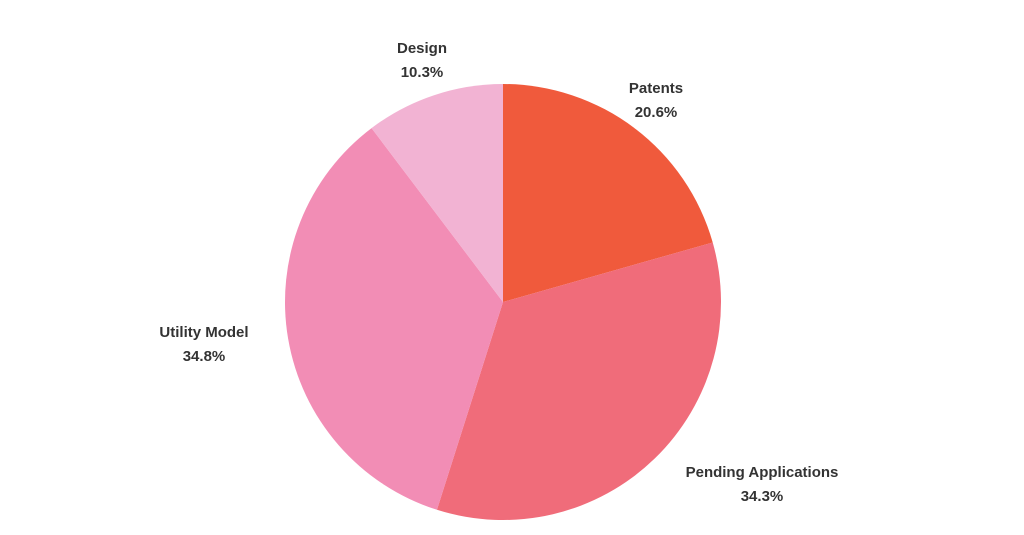 The image size is (1024, 535). I want to click on slice-label: Utility Model, so click(203, 332).